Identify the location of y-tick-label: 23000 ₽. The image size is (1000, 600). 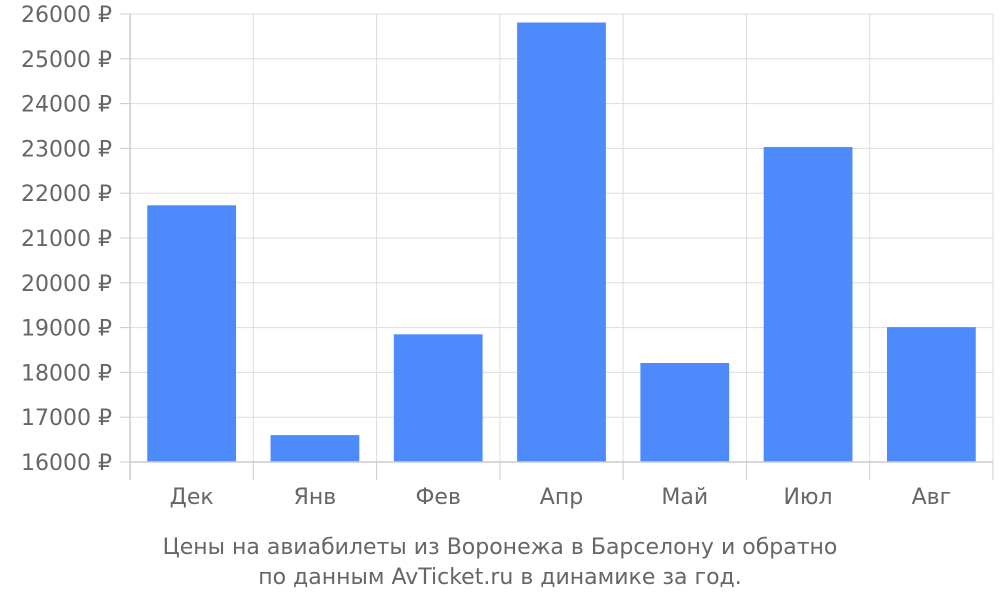
(66, 149).